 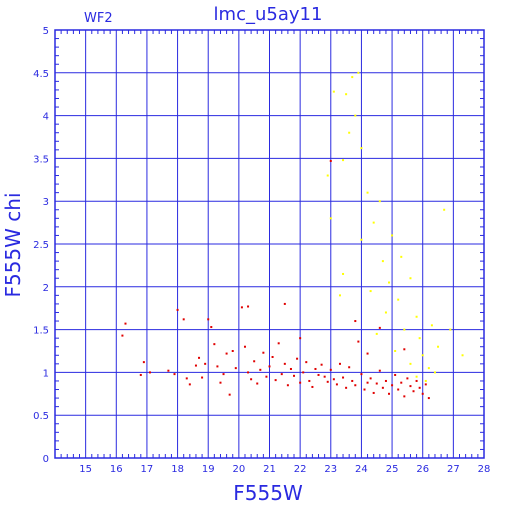 What do you see at coordinates (177, 469) in the screenshot?
I see `x-tick-label: 18` at bounding box center [177, 469].